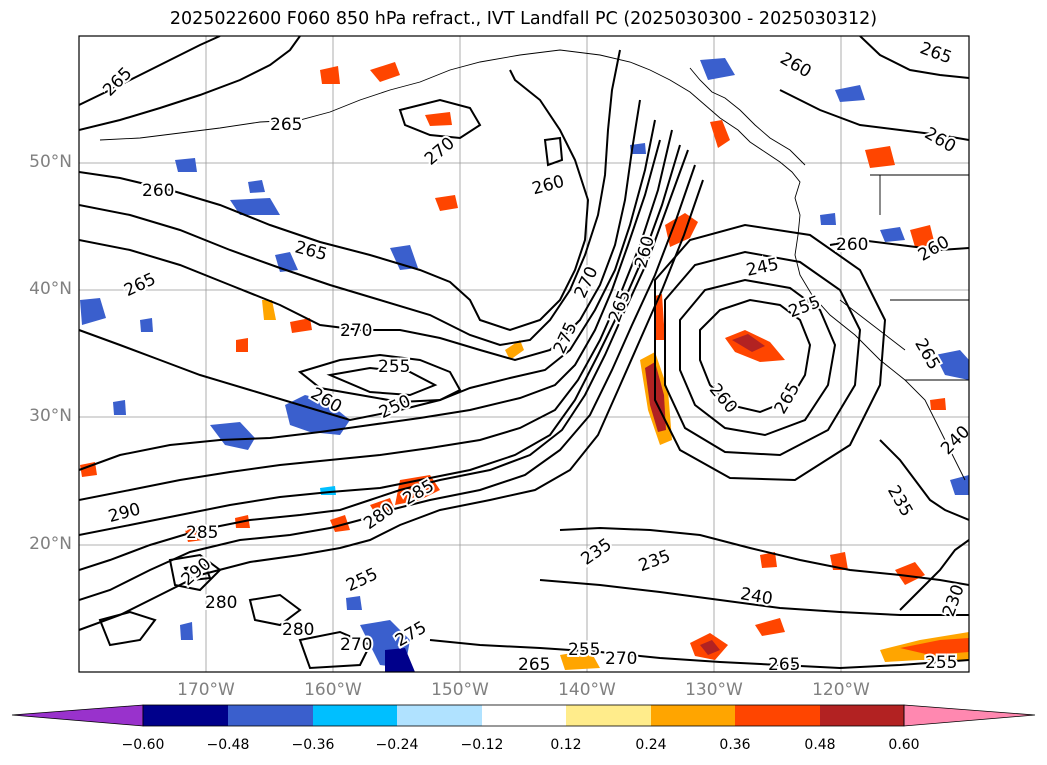 Image resolution: width=1047 pixels, height=765 pixels. Describe the element at coordinates (904, 745) in the screenshot. I see `colorbar-tick: 0.60` at that location.